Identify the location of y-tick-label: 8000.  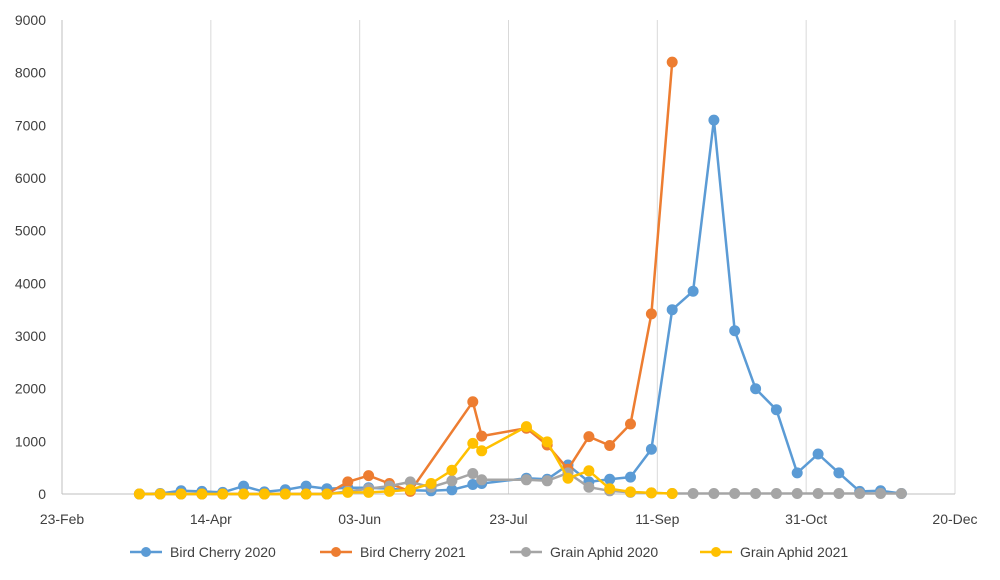
(30, 73).